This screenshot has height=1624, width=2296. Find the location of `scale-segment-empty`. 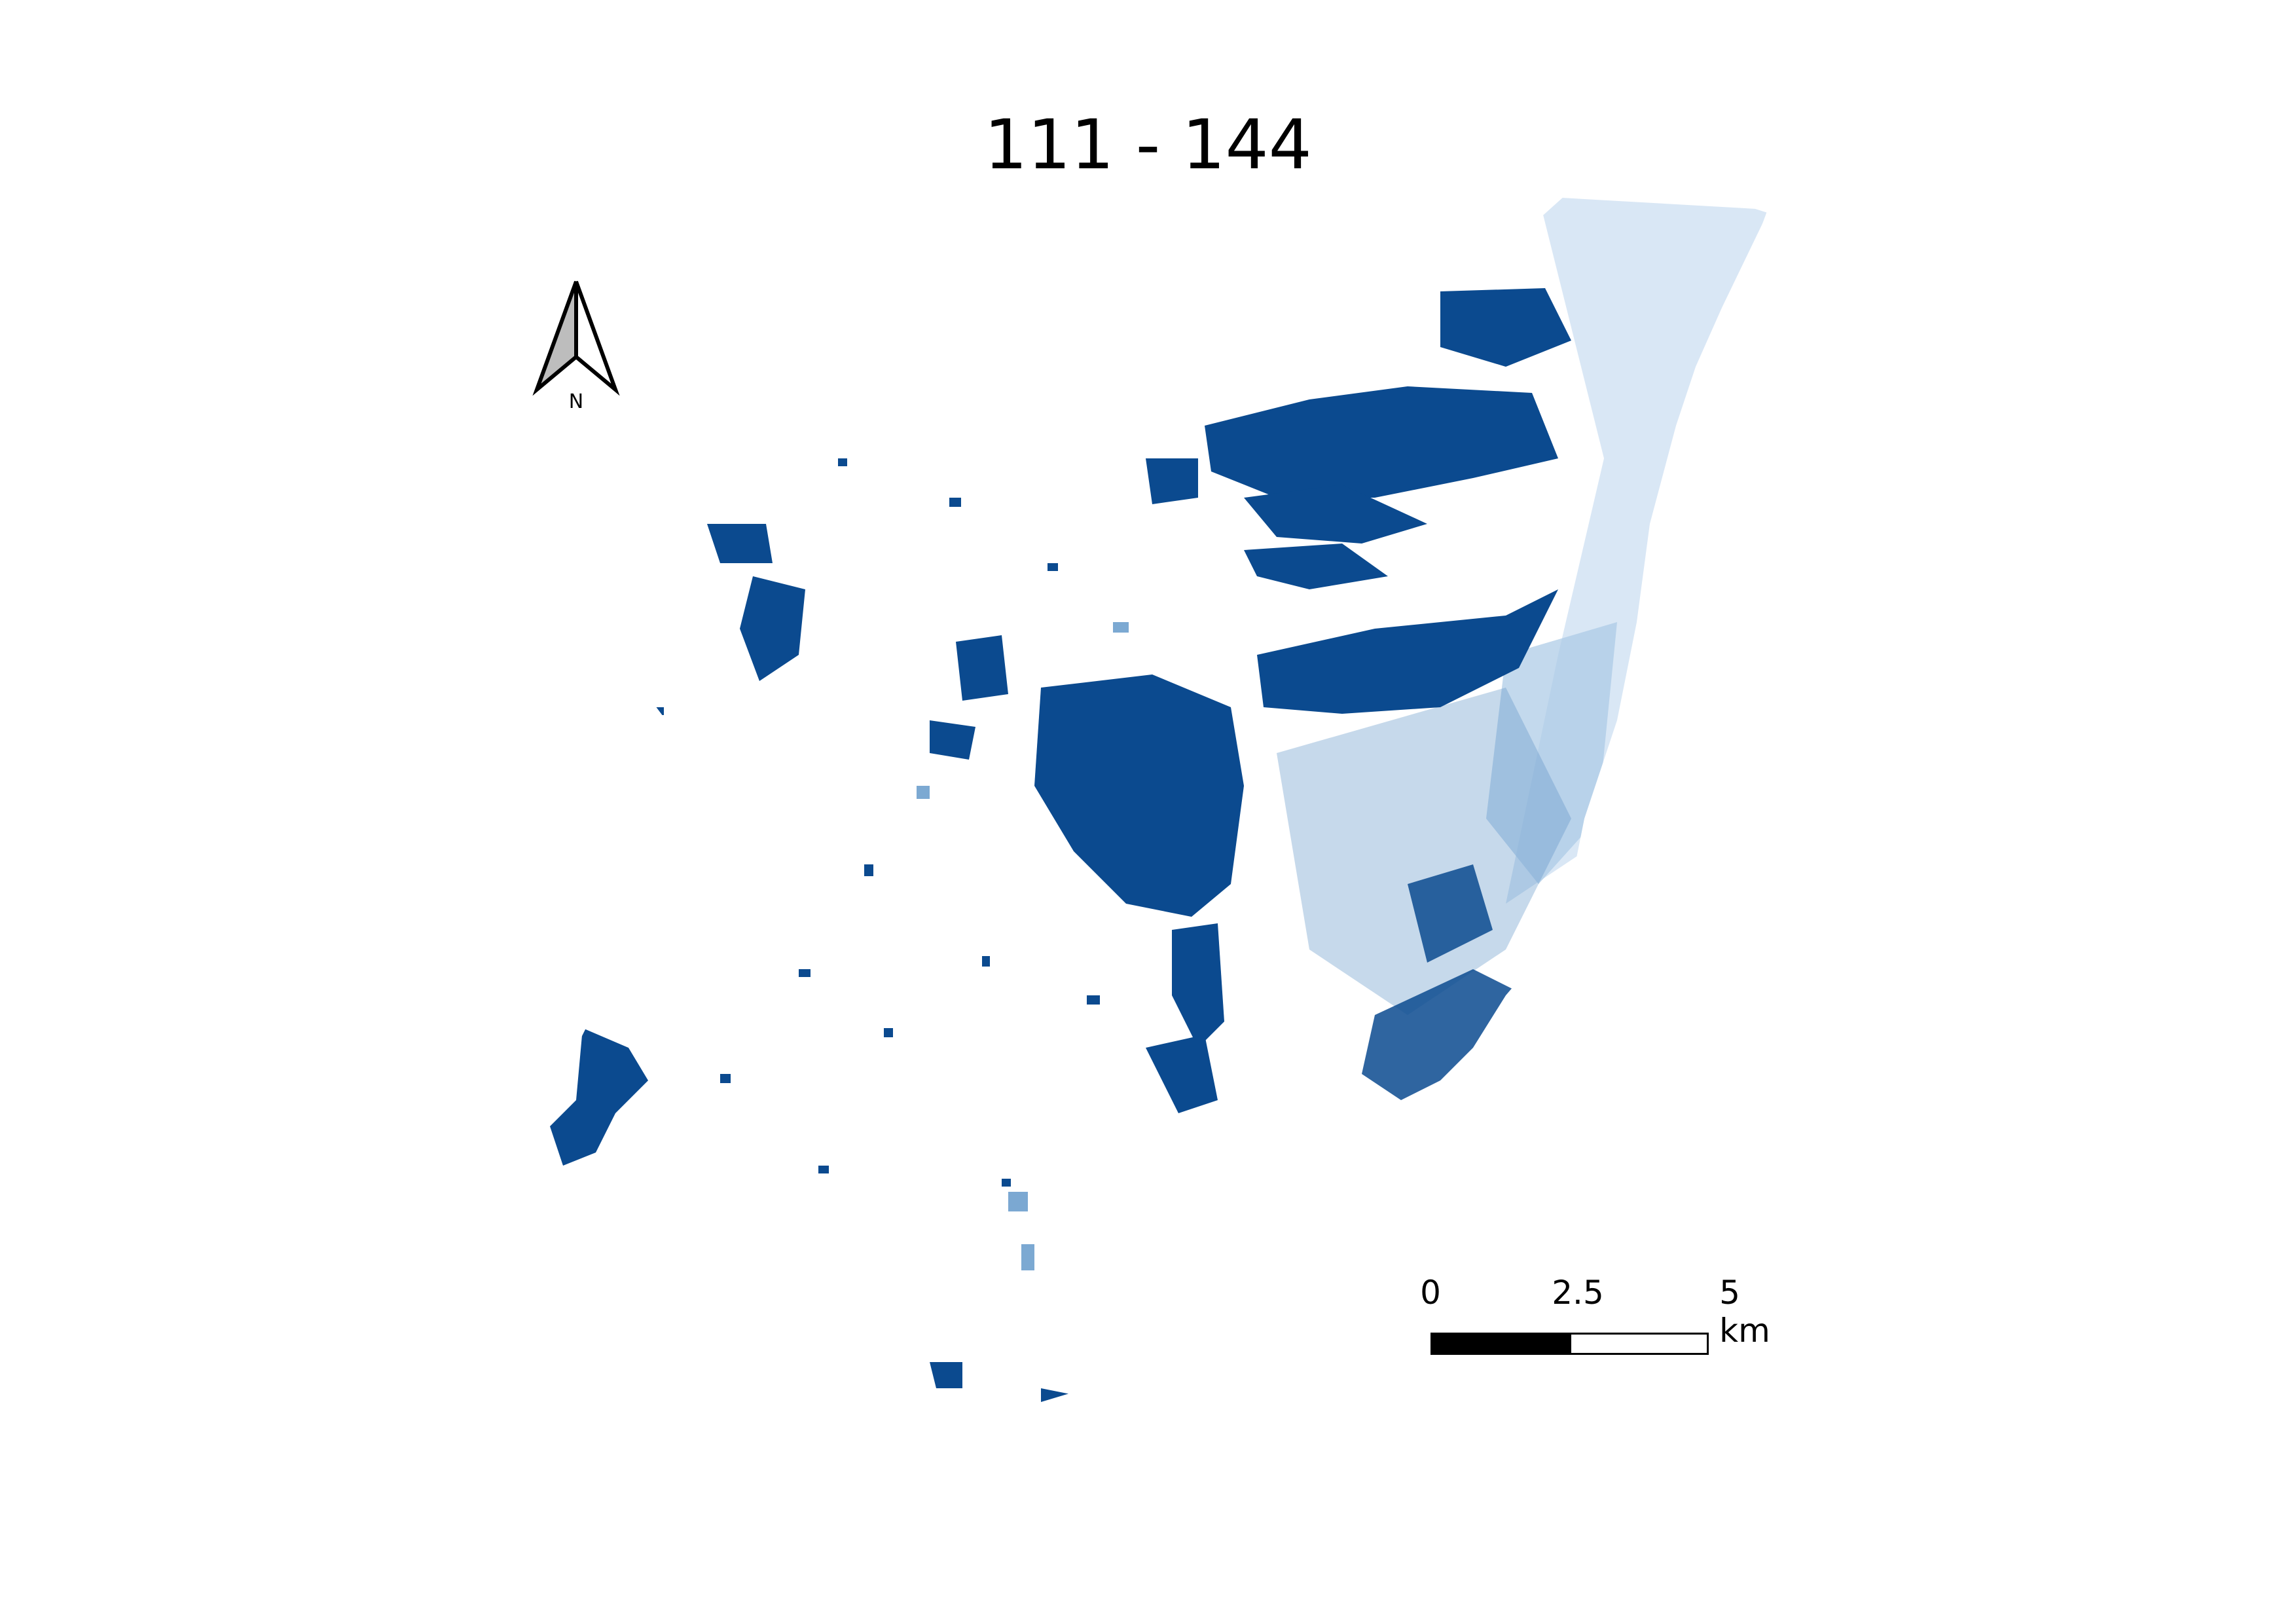

scale-segment-empty is located at coordinates (1639, 1344).